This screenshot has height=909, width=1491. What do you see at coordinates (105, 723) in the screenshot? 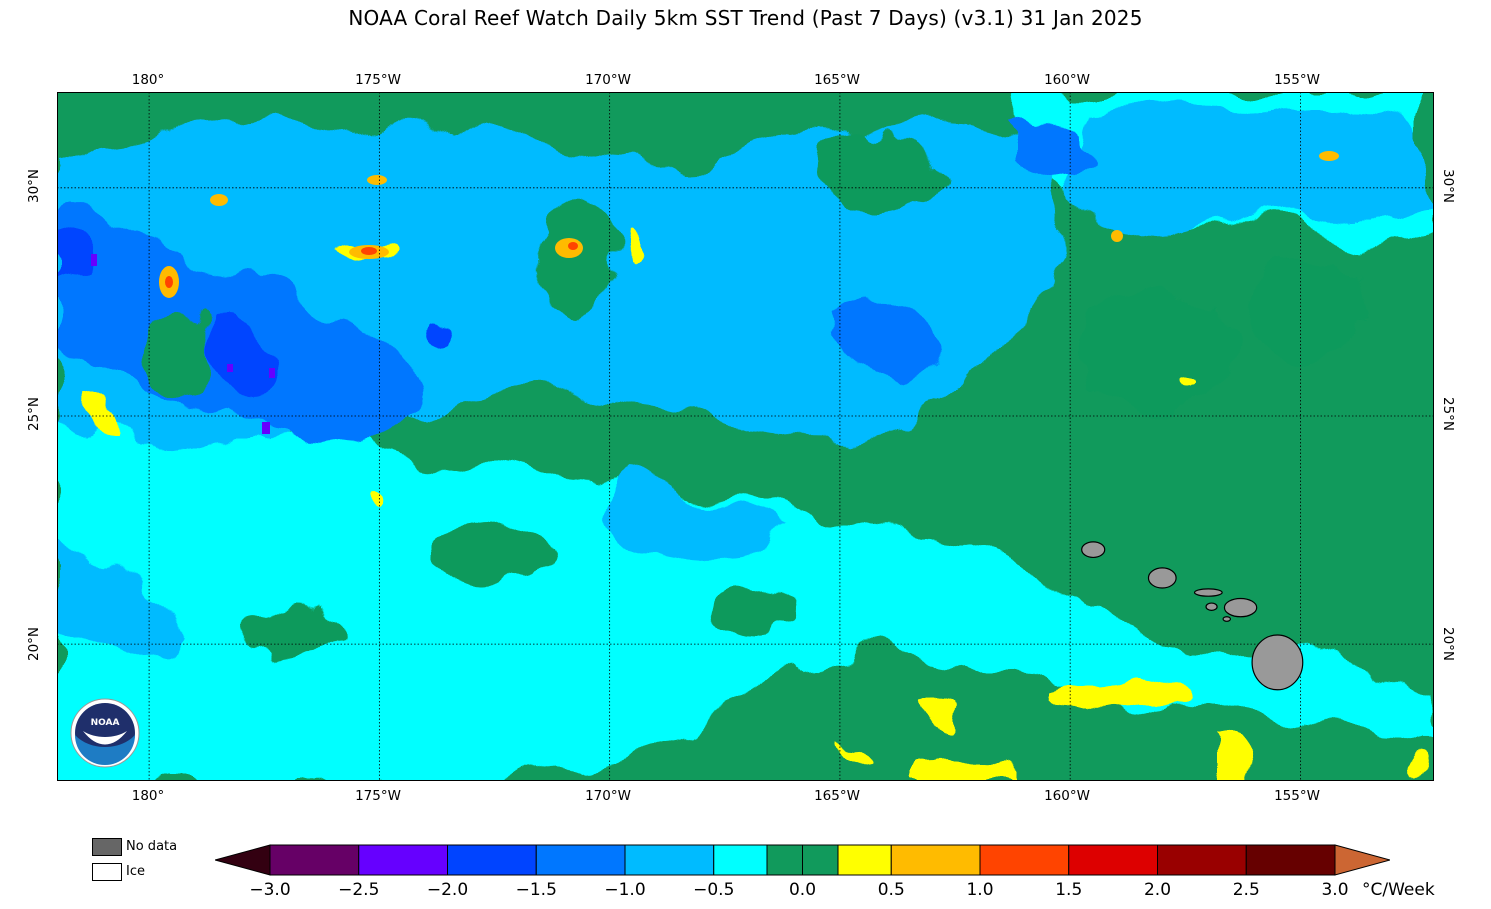
I see `noaa-logo-text: NOAA` at bounding box center [105, 723].